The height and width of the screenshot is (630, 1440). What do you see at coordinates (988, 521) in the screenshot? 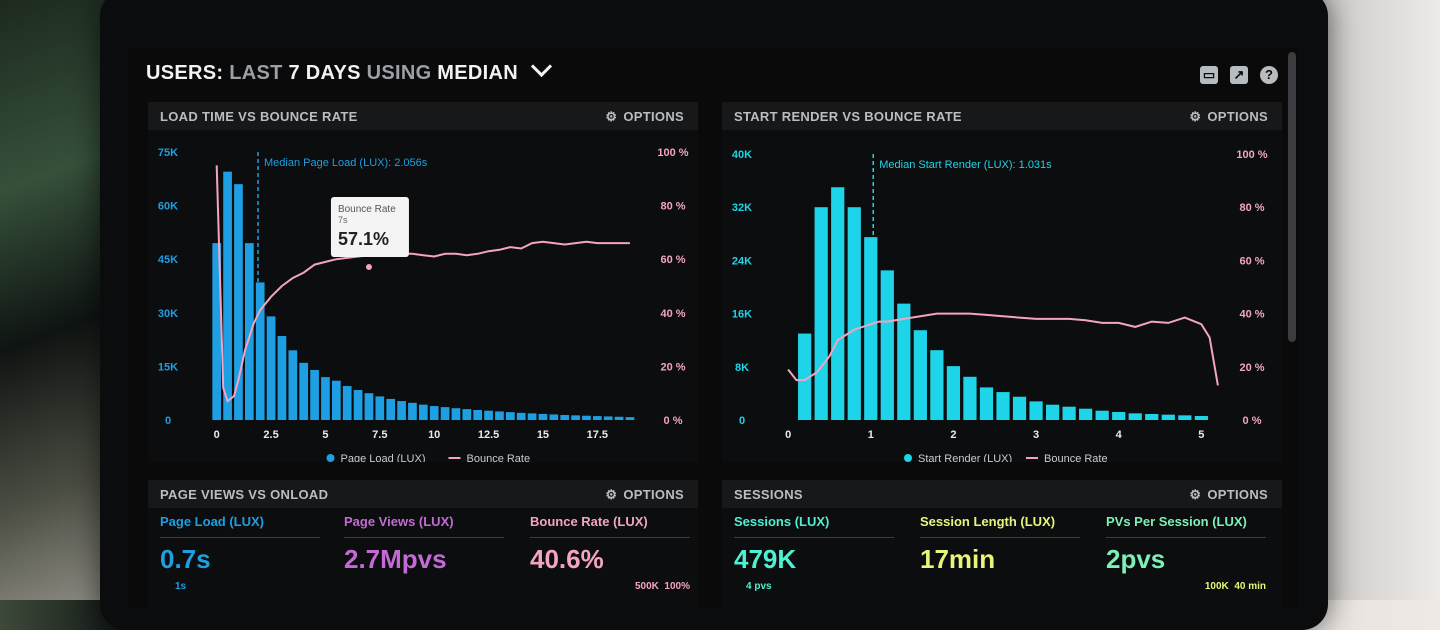
I see `metric-label: Session Length (LUX)` at bounding box center [988, 521].